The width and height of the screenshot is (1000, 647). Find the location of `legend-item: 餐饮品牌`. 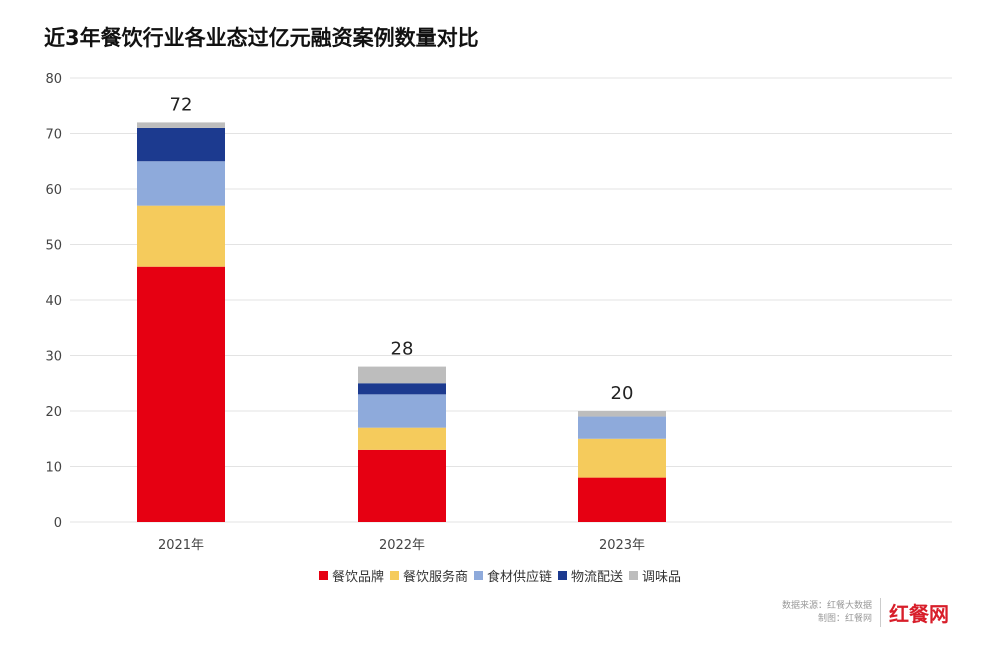

legend-item: 餐饮品牌 is located at coordinates (351, 575).